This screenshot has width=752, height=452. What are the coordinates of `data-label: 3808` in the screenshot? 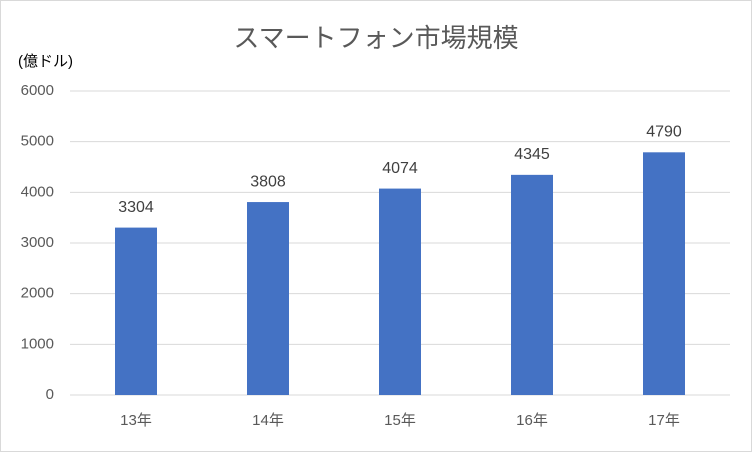 It's located at (268, 181).